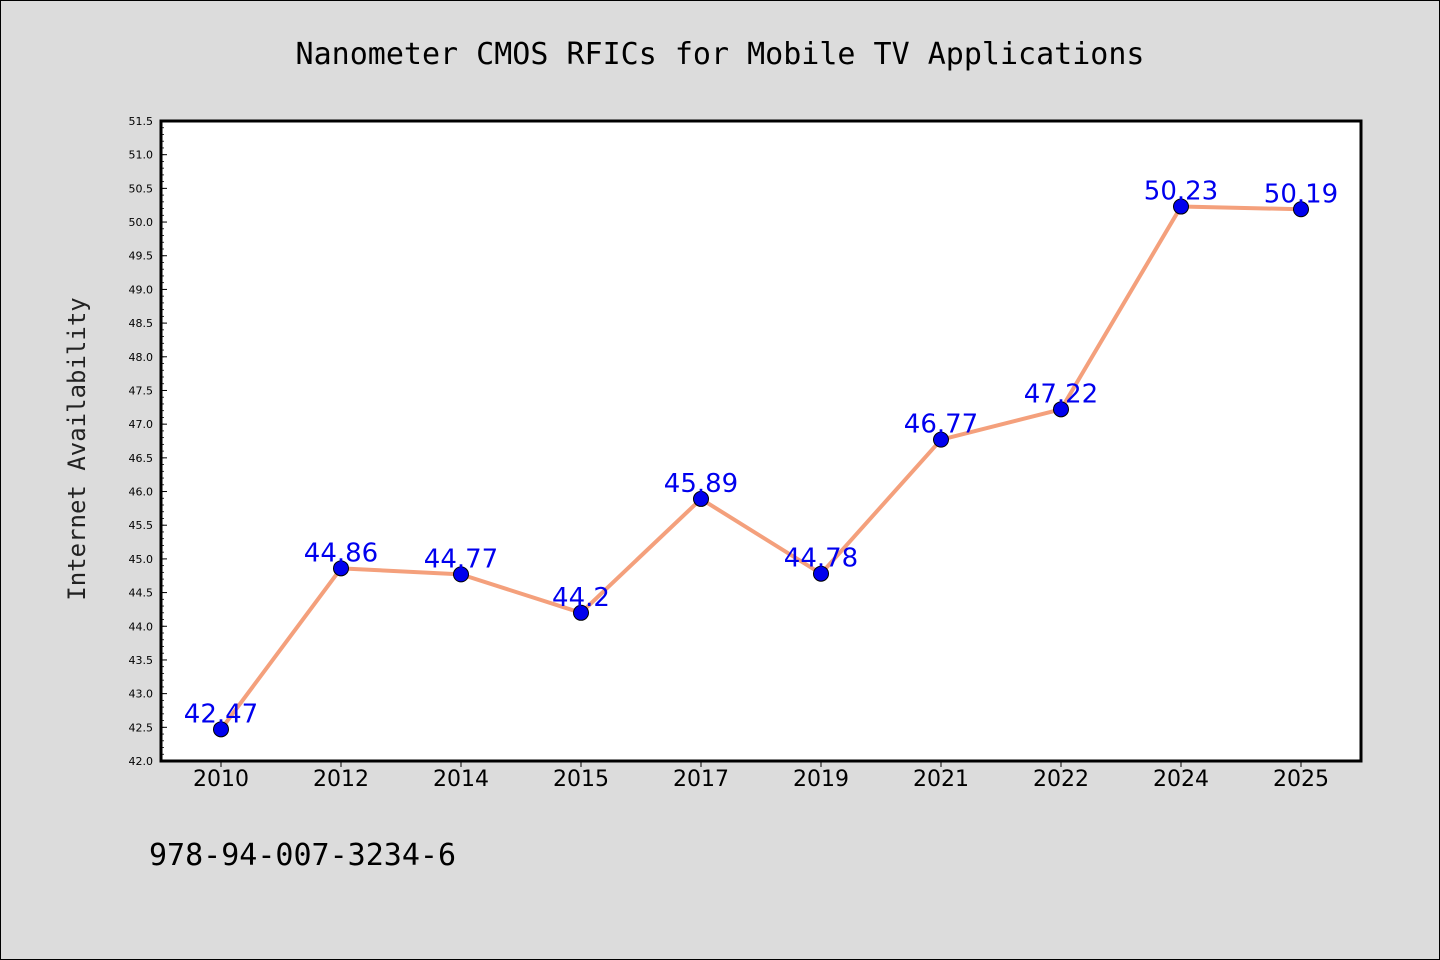 This screenshot has height=960, width=1440. I want to click on y-tick-label: 50.5, so click(141, 188).